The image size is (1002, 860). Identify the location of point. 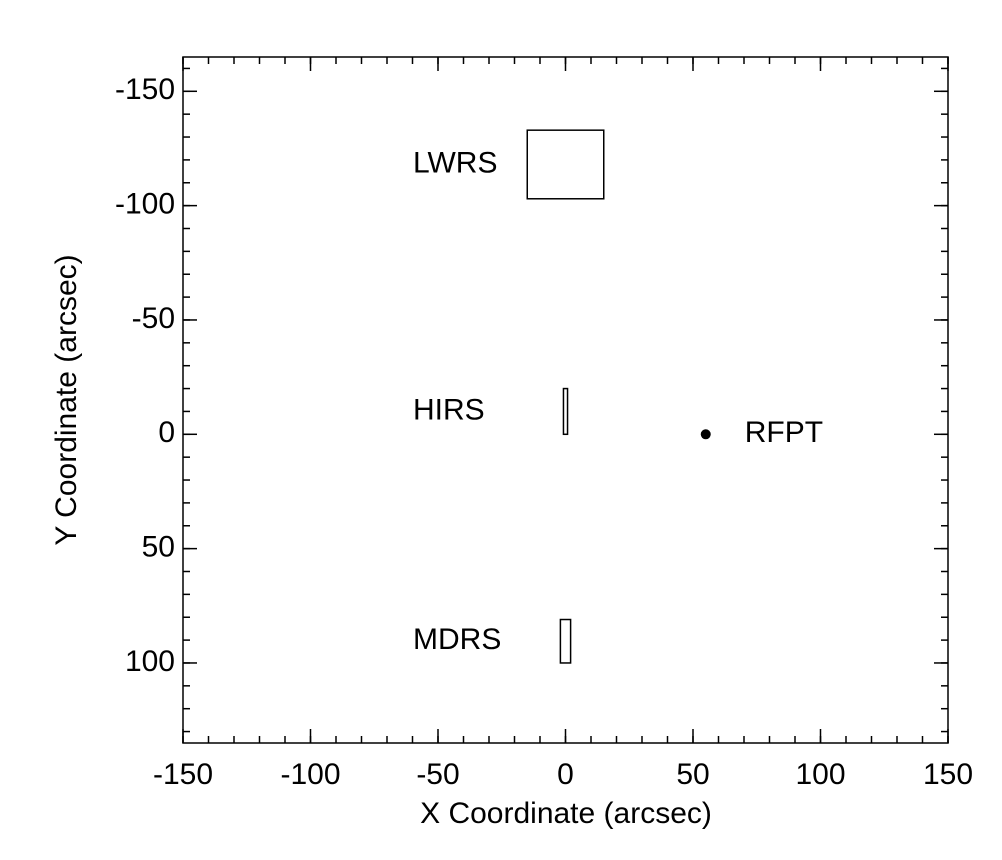
(705, 434).